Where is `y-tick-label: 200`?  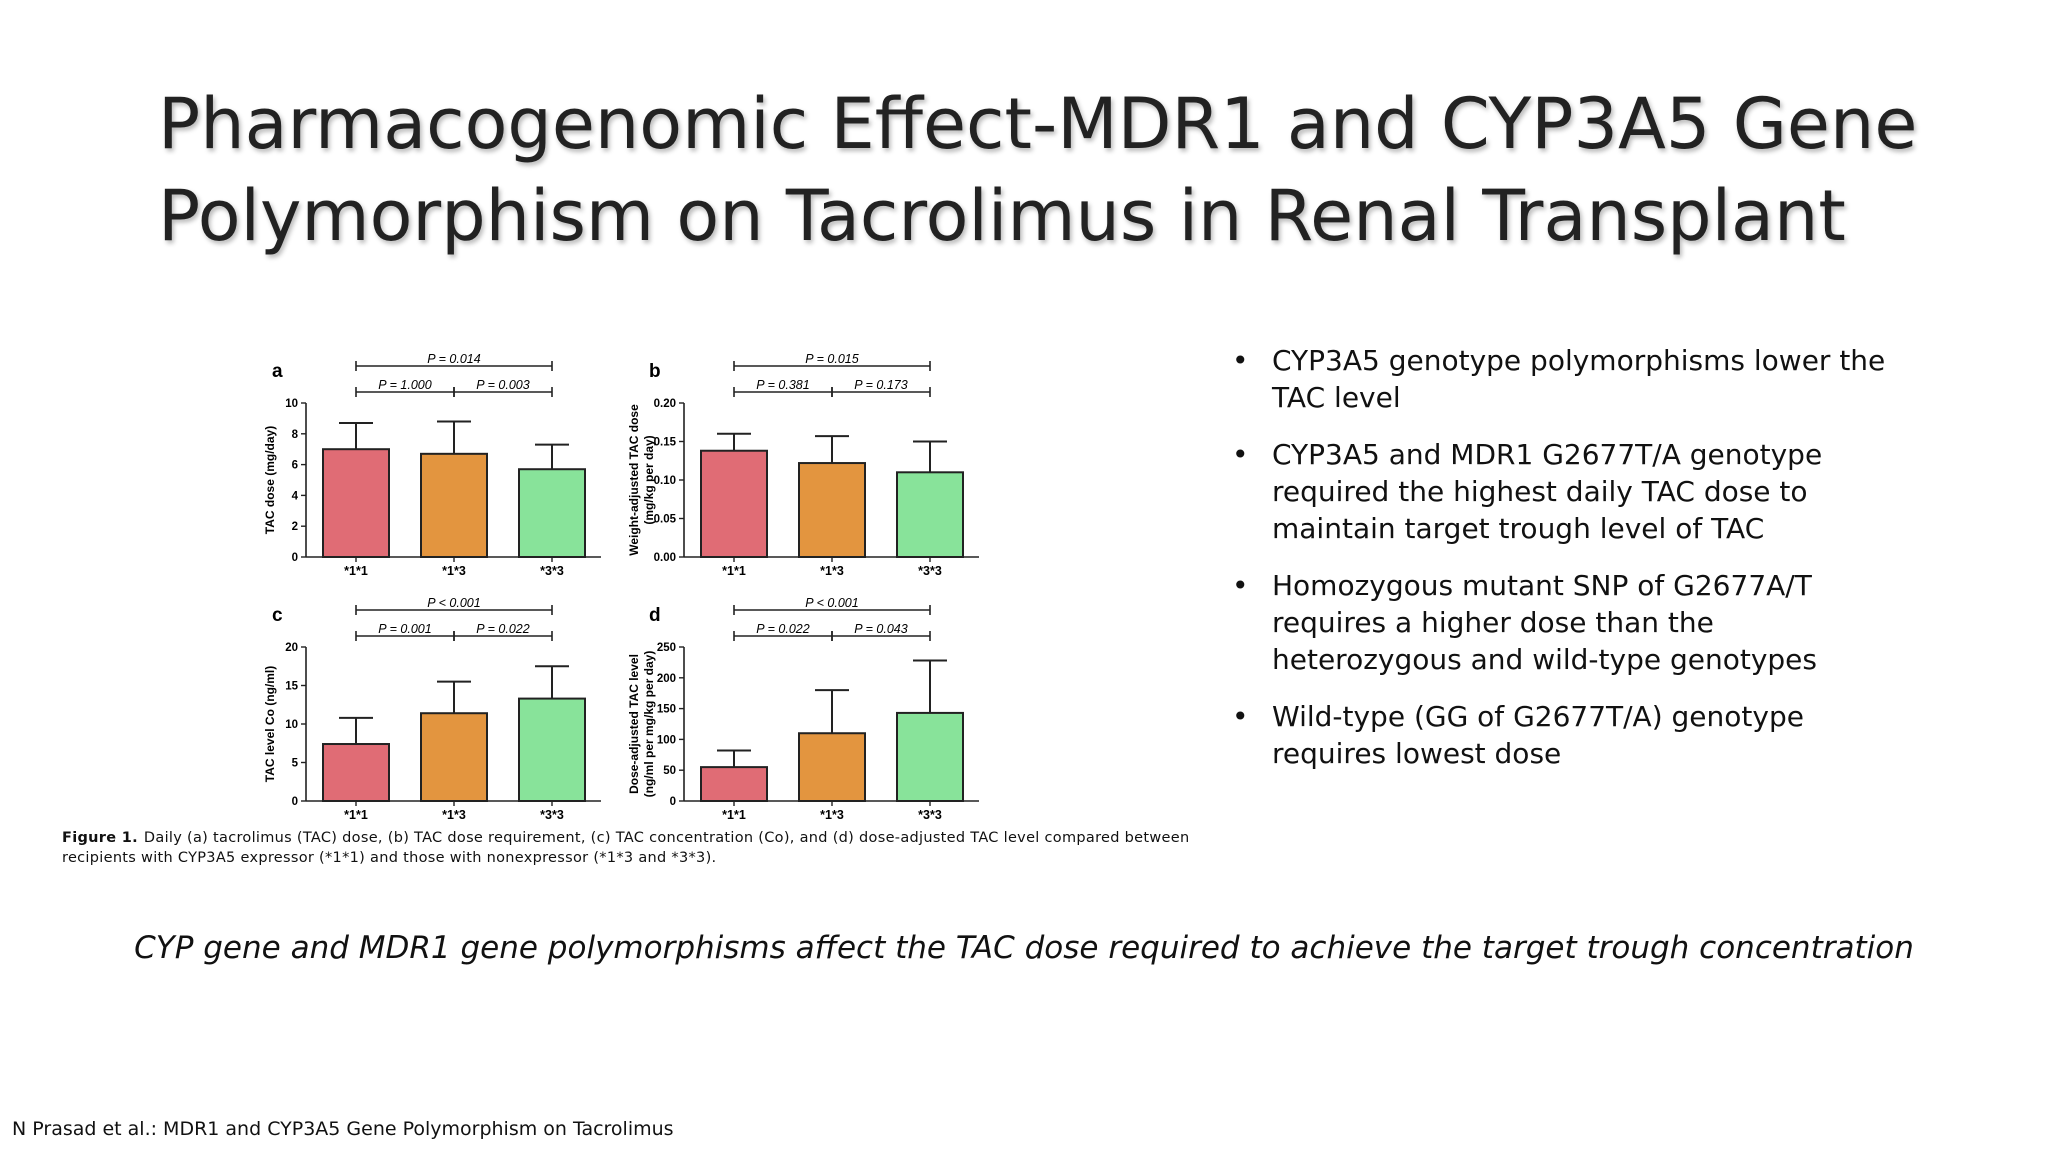 y-tick-label: 200 is located at coordinates (666, 679).